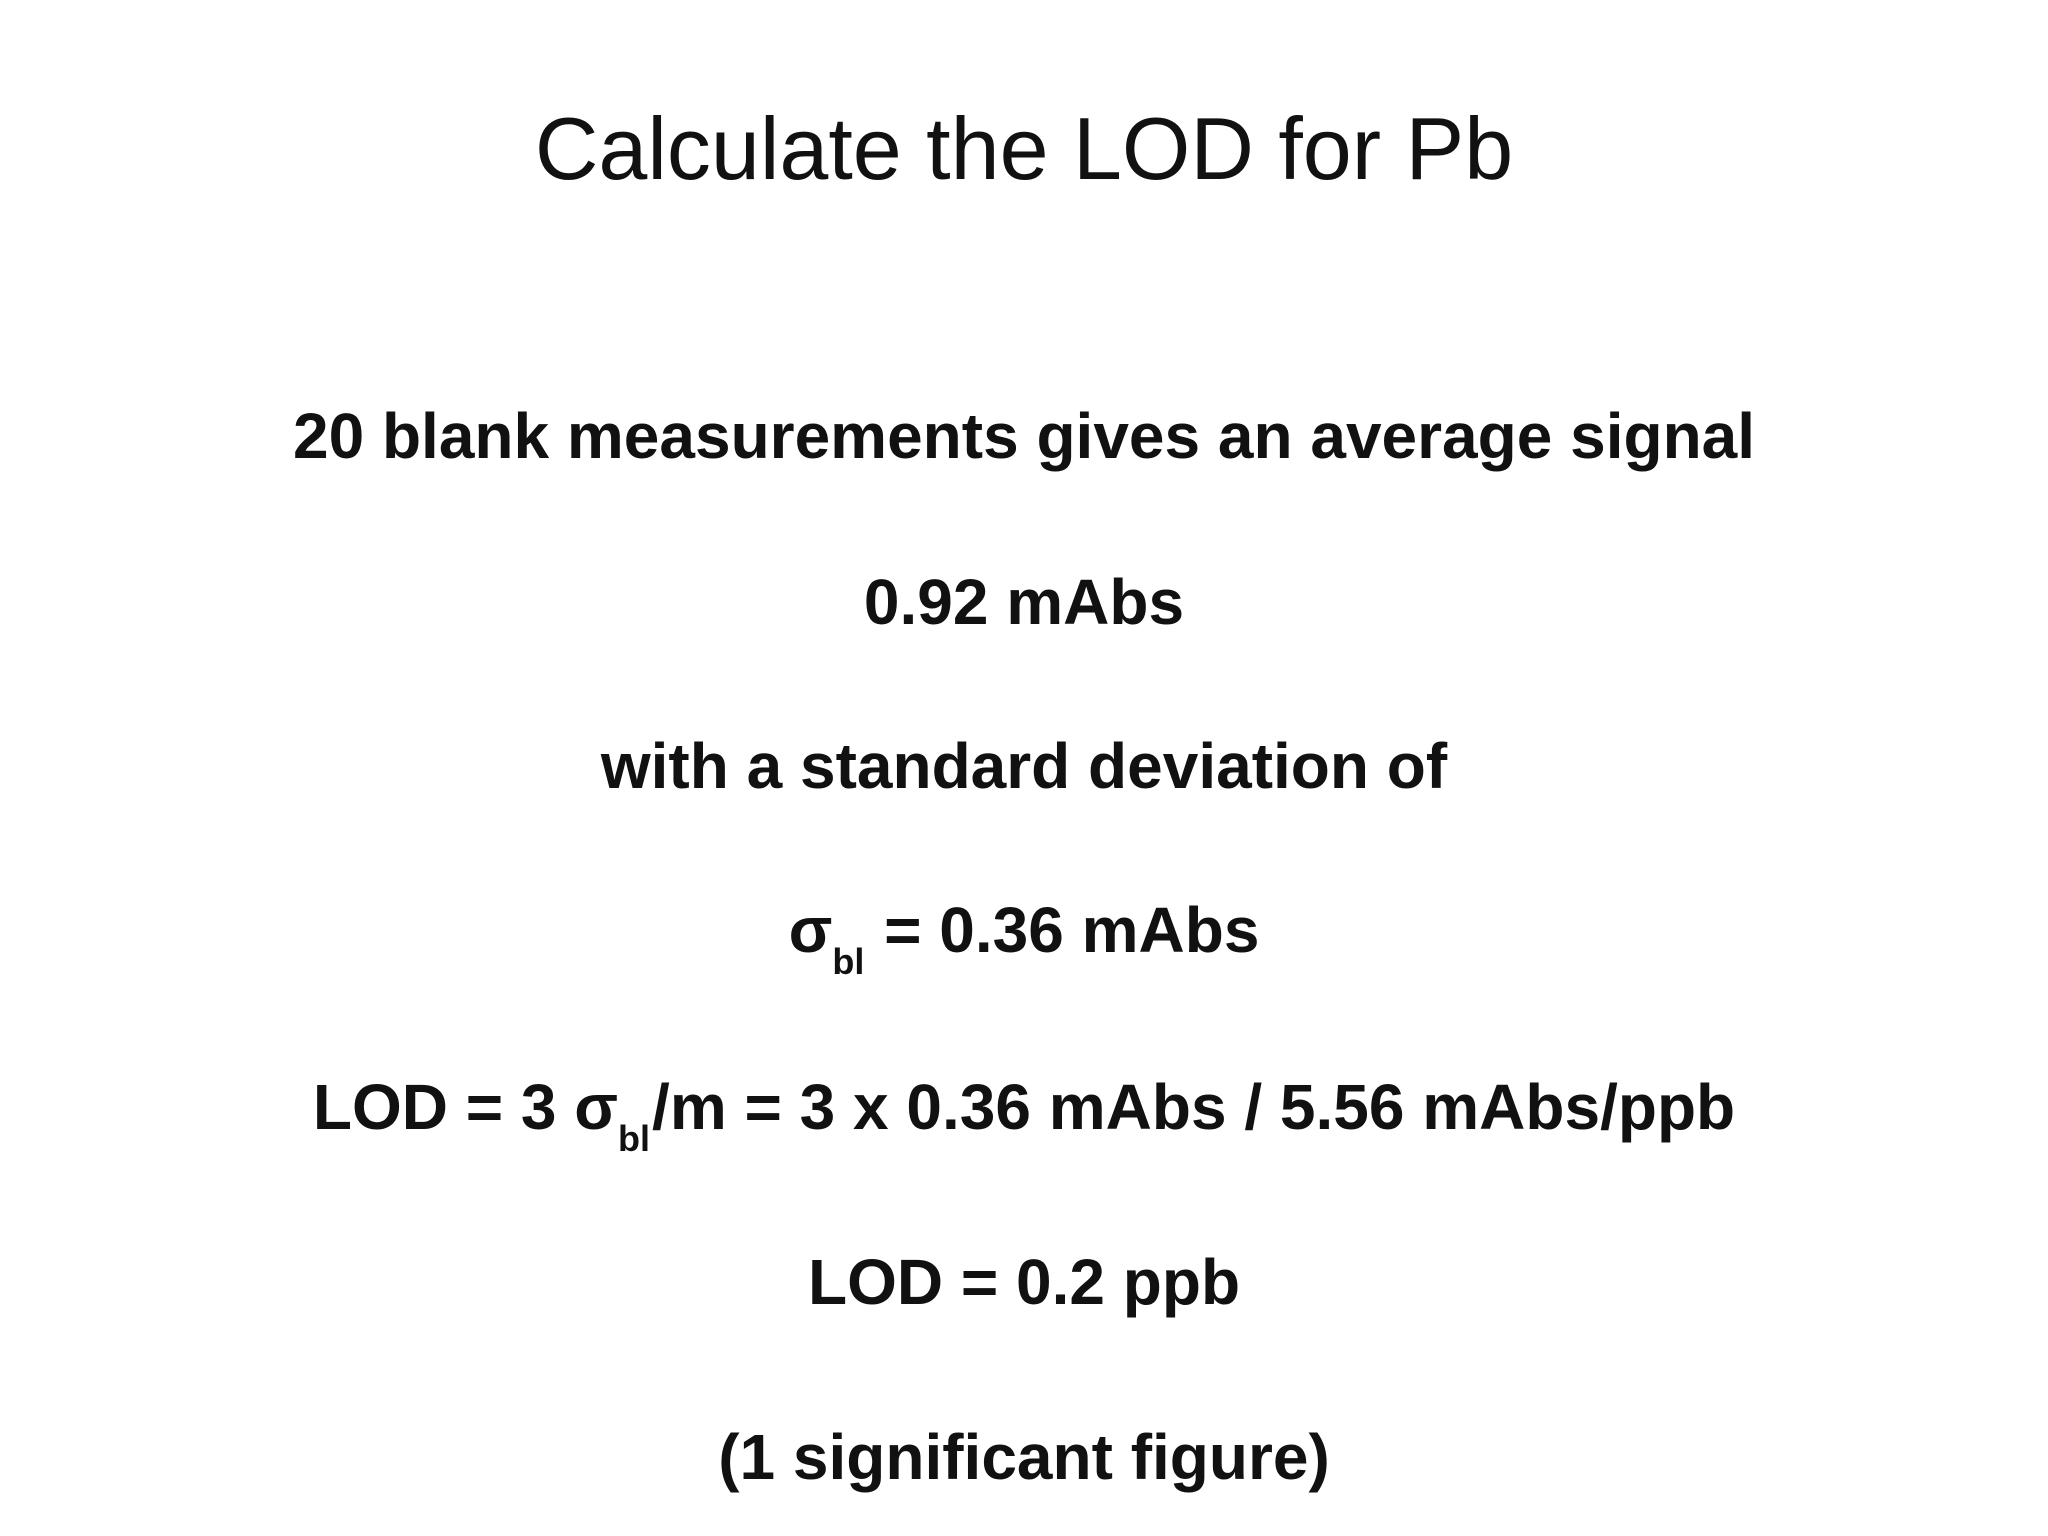 Image resolution: width=2048 pixels, height=1536 pixels. Describe the element at coordinates (443, 1107) in the screenshot. I see `lod-formula-prefix: LOD = 3` at that location.